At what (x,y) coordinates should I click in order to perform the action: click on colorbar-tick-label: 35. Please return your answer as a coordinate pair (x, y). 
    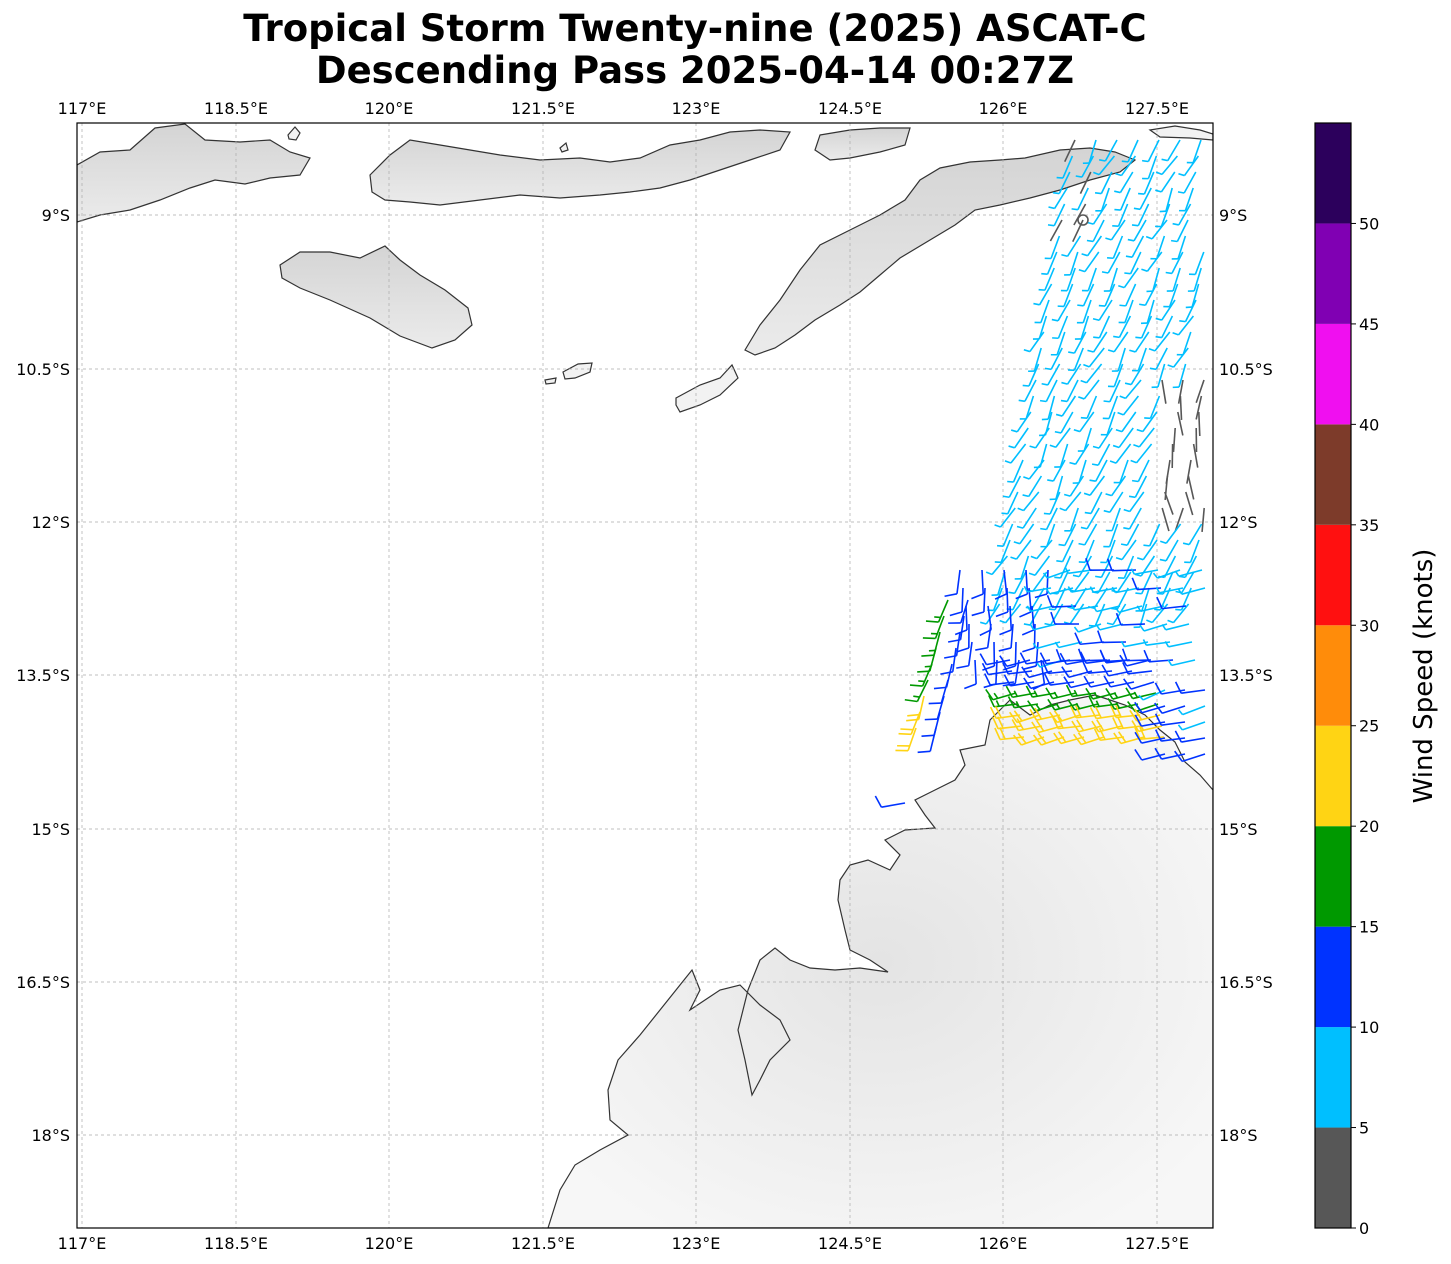
    Looking at the image, I should click on (1369, 525).